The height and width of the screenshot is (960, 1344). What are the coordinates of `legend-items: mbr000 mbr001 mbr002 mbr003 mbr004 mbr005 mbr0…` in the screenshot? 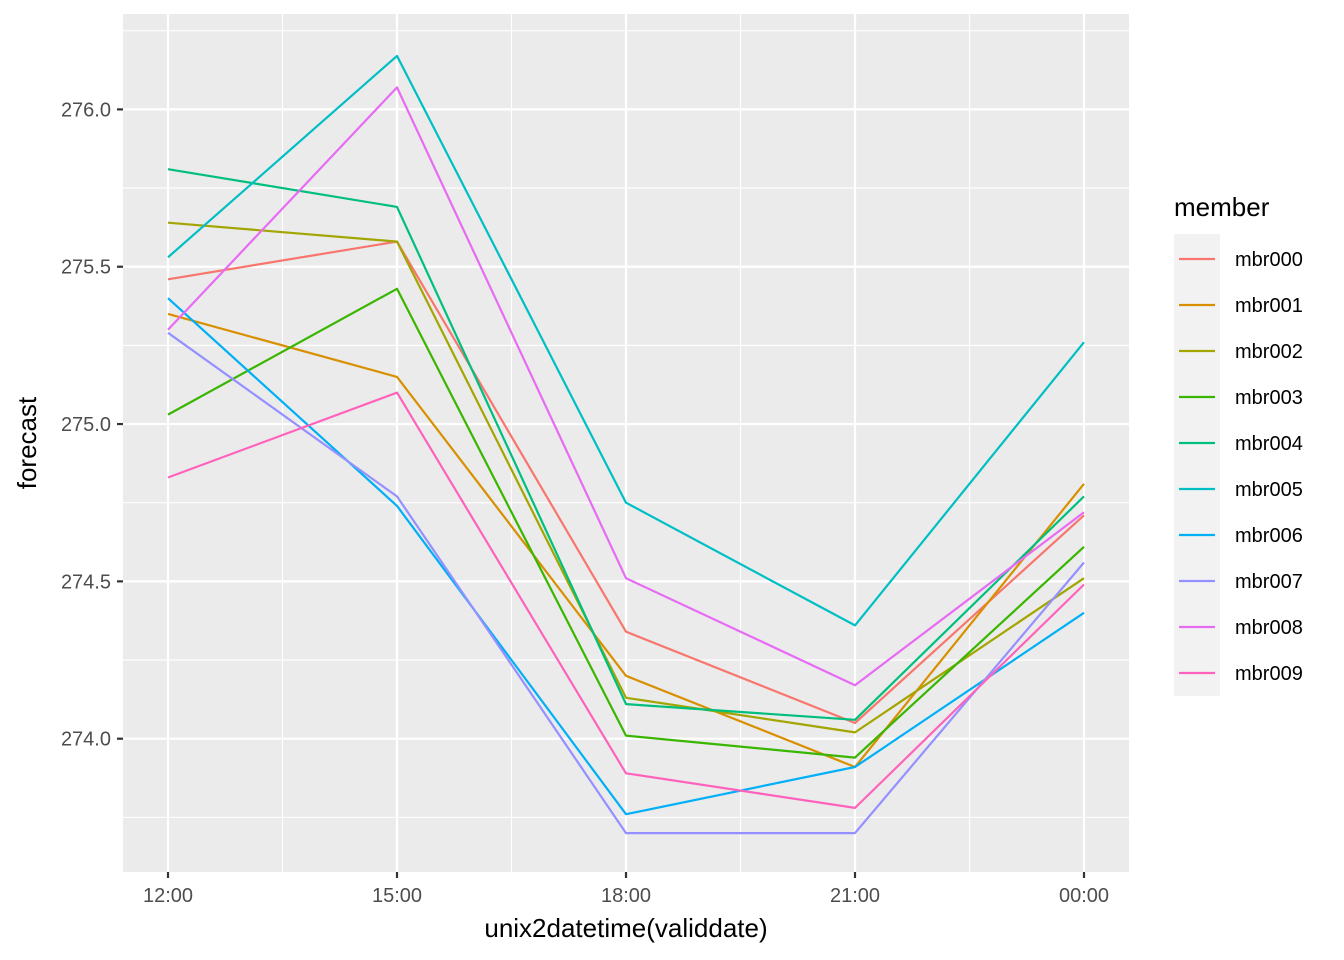 It's located at (1241, 467).